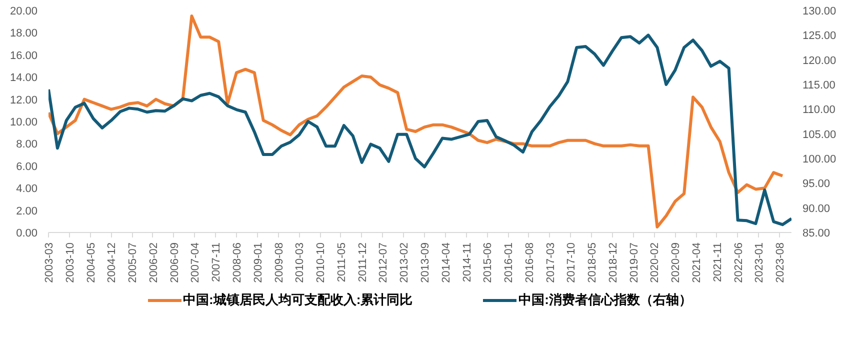 This screenshot has height=344, width=859. Describe the element at coordinates (634, 262) in the screenshot. I see `x-tick-label: 2019-07` at that location.